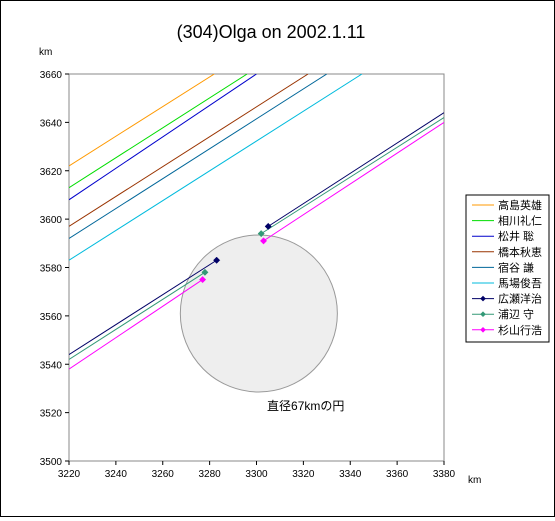 The height and width of the screenshot is (521, 555). What do you see at coordinates (51, 172) in the screenshot?
I see `y-tick-label: 3620` at bounding box center [51, 172].